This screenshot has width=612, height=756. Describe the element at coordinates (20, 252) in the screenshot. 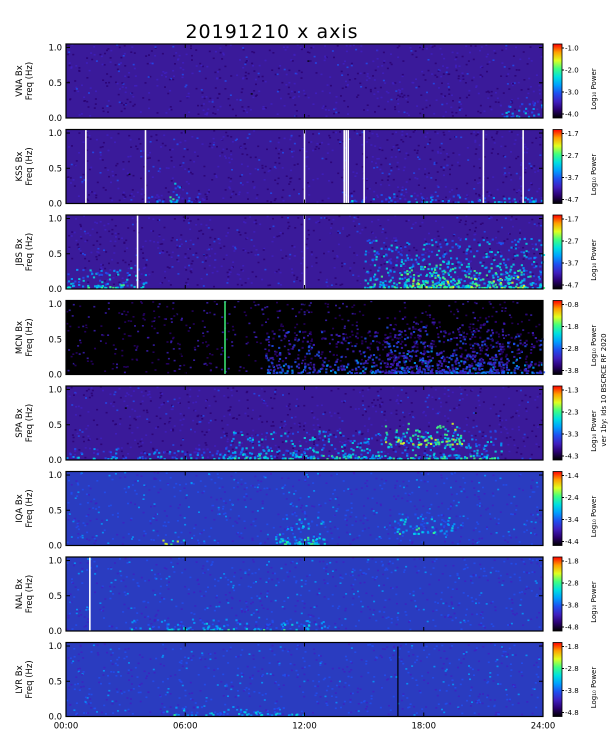

I see `station-label: JBS Bx` at that location.